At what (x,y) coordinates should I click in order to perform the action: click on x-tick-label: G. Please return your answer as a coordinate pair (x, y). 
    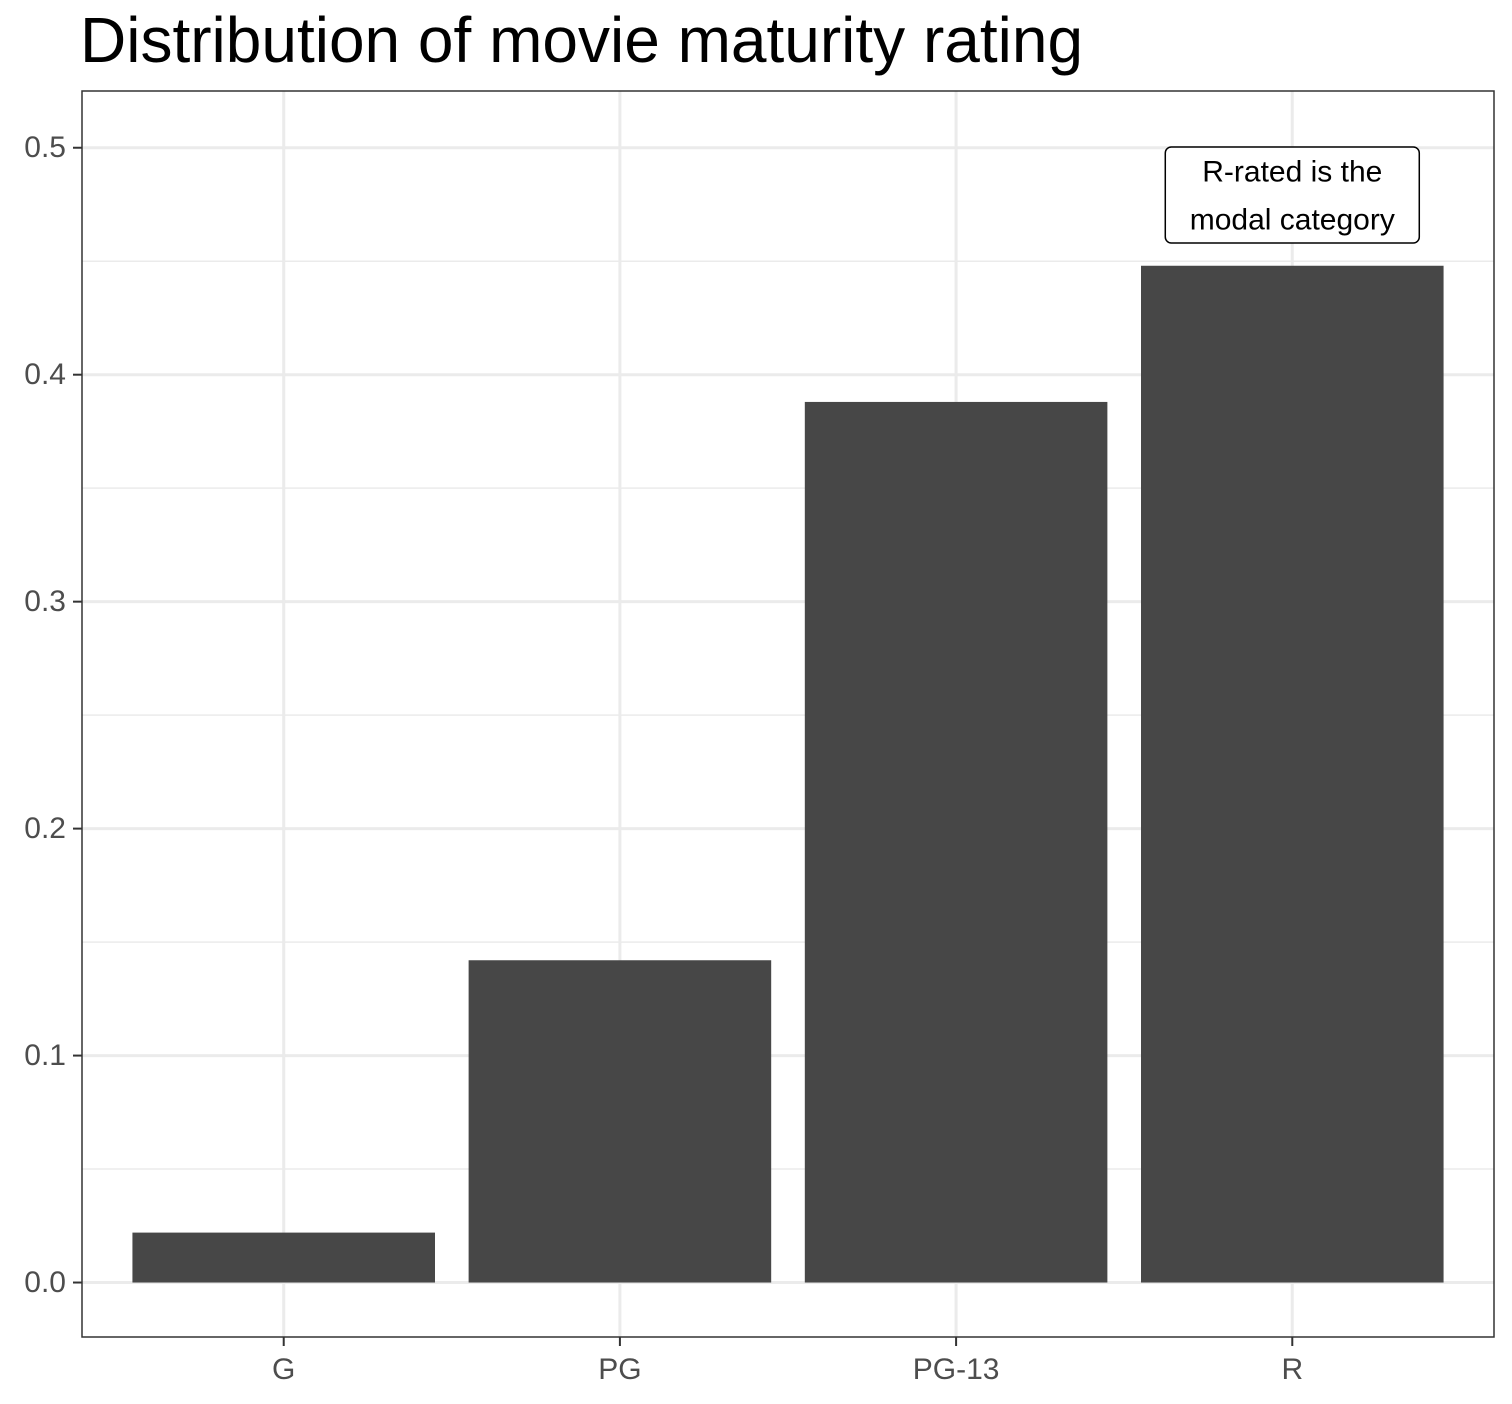
    Looking at the image, I should click on (283, 1369).